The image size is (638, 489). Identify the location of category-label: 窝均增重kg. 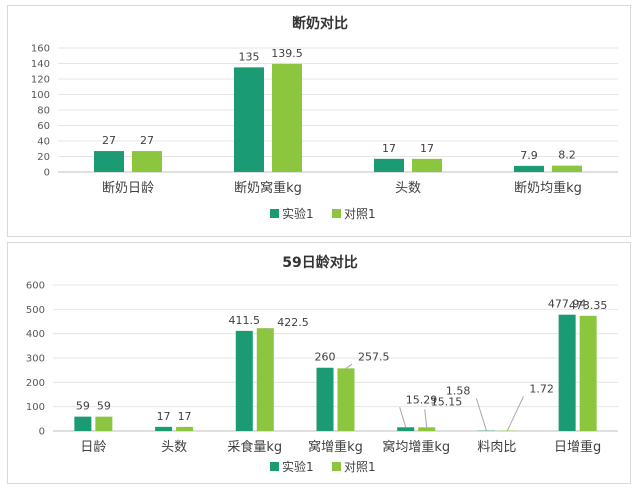
(416, 447).